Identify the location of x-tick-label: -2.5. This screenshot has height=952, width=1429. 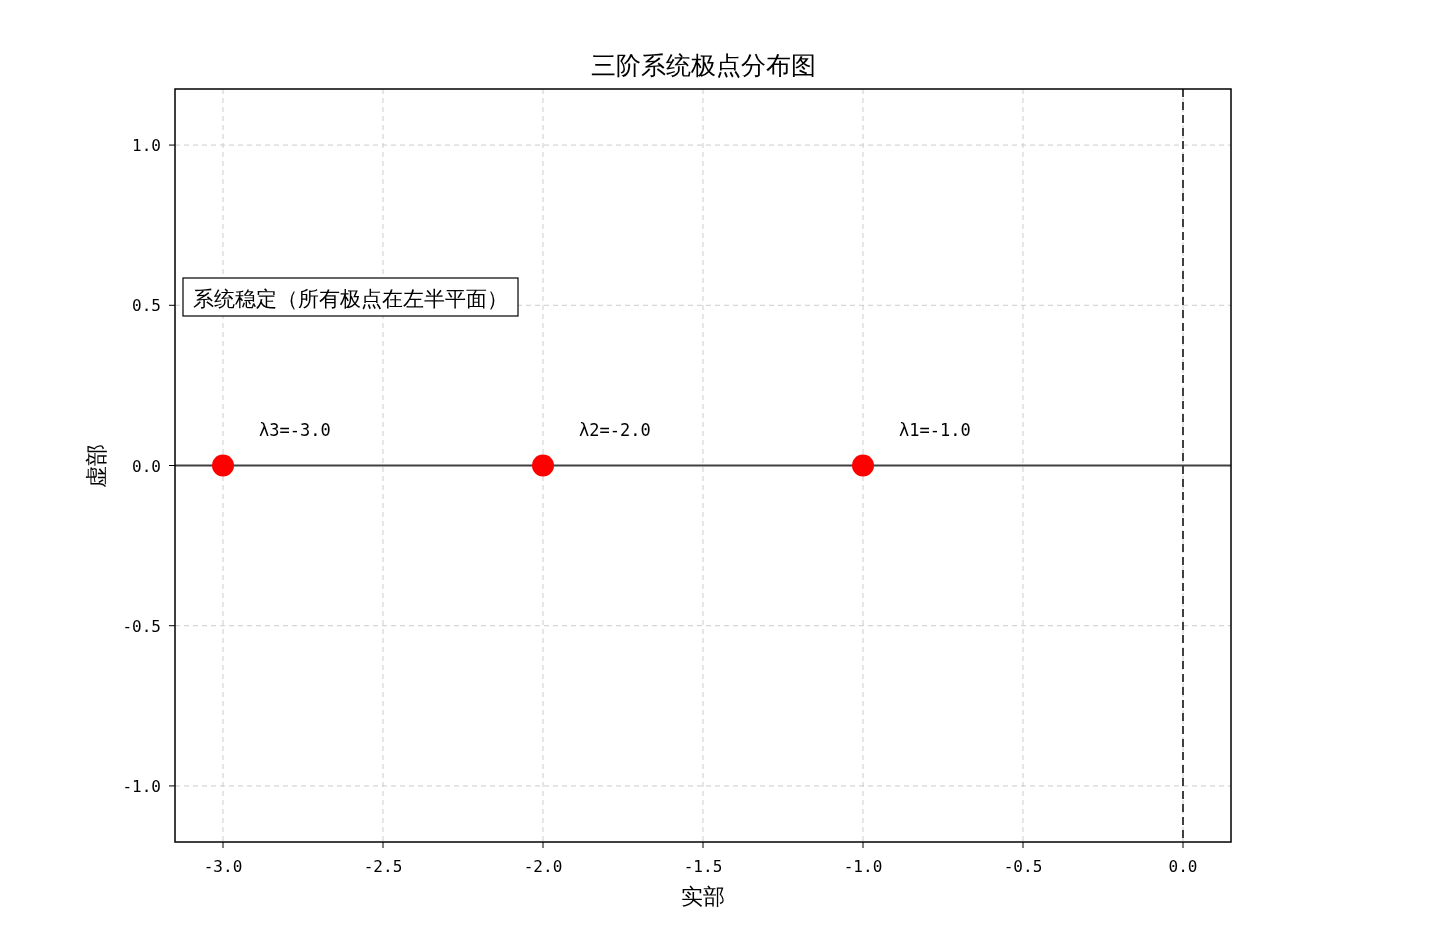
(383, 866).